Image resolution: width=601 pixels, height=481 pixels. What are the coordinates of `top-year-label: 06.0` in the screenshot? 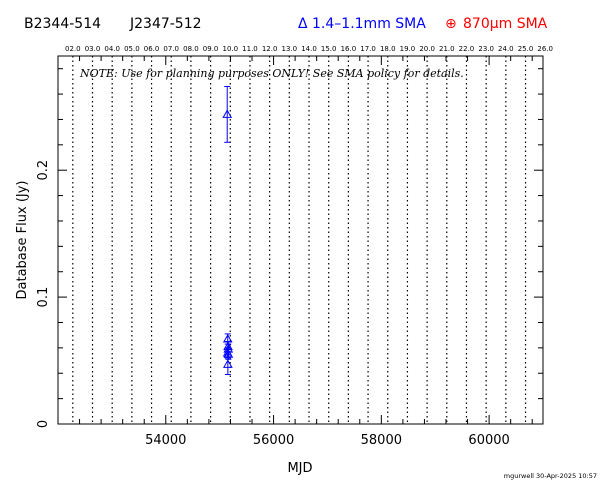 It's located at (152, 49).